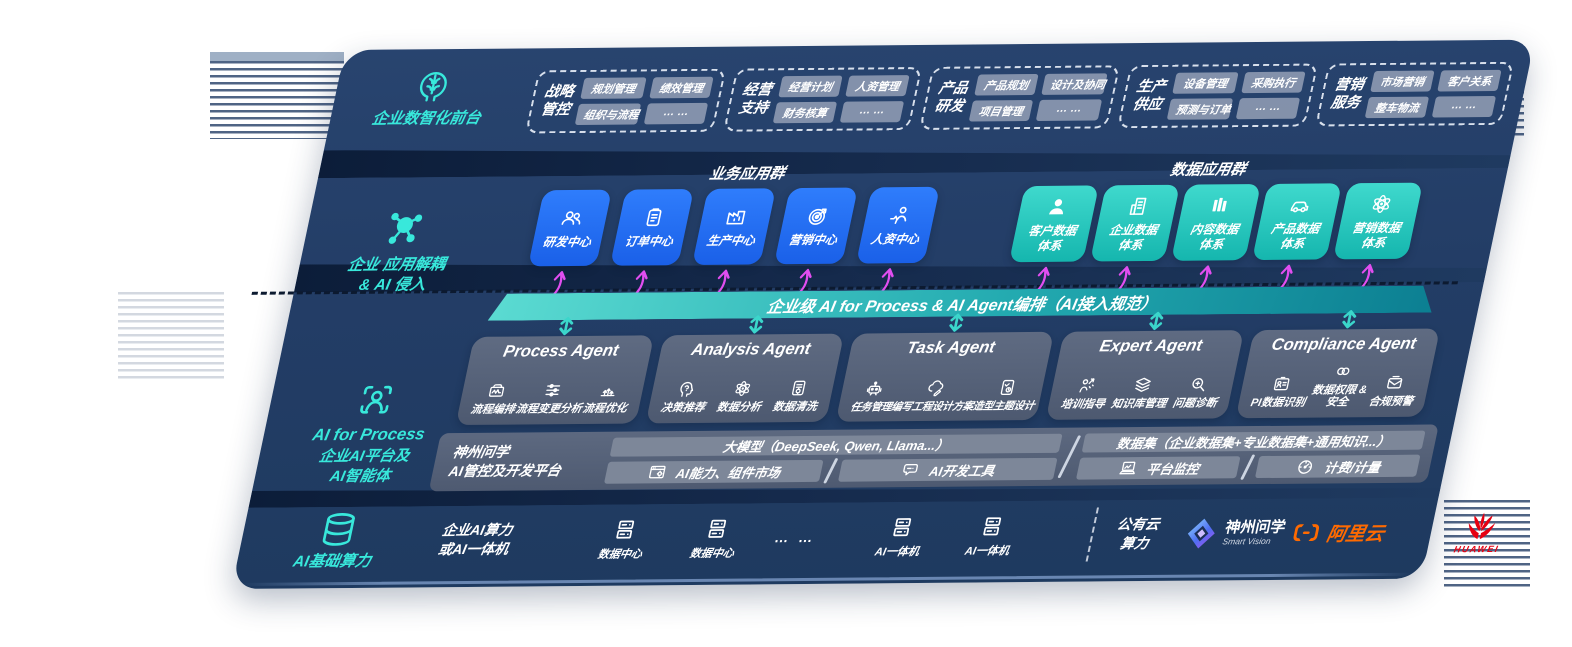 This screenshot has height=647, width=1572. What do you see at coordinates (608, 114) in the screenshot?
I see `module-pill: 组织与流程` at bounding box center [608, 114].